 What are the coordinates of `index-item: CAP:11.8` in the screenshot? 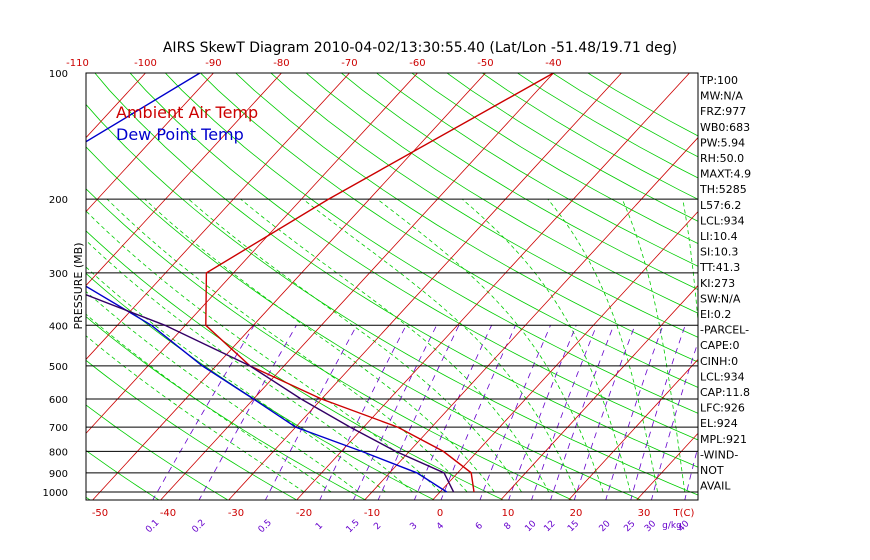 It's located at (725, 392).